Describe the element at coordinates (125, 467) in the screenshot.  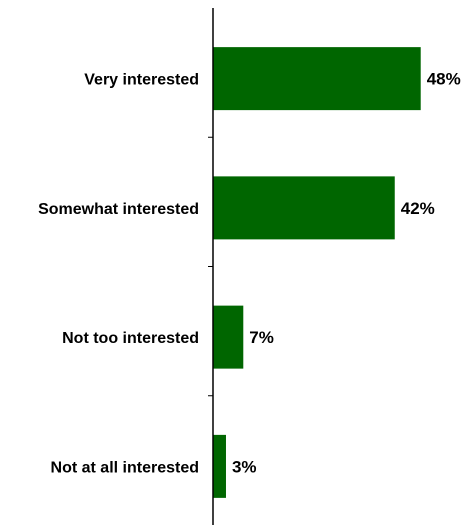
I see `category-label-3: Not at all interested` at that location.